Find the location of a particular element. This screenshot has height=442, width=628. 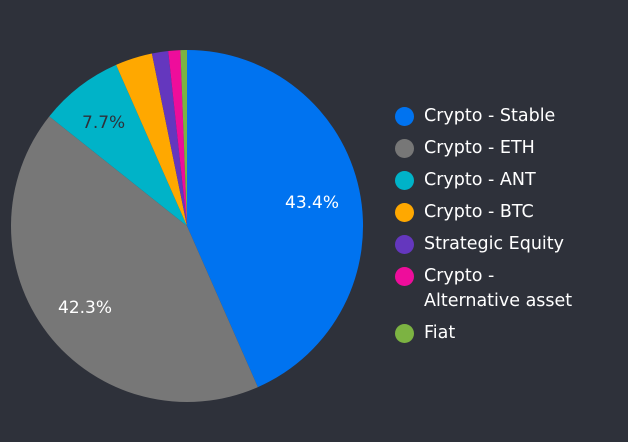

slice-crypto-ant is located at coordinates (118, 145).